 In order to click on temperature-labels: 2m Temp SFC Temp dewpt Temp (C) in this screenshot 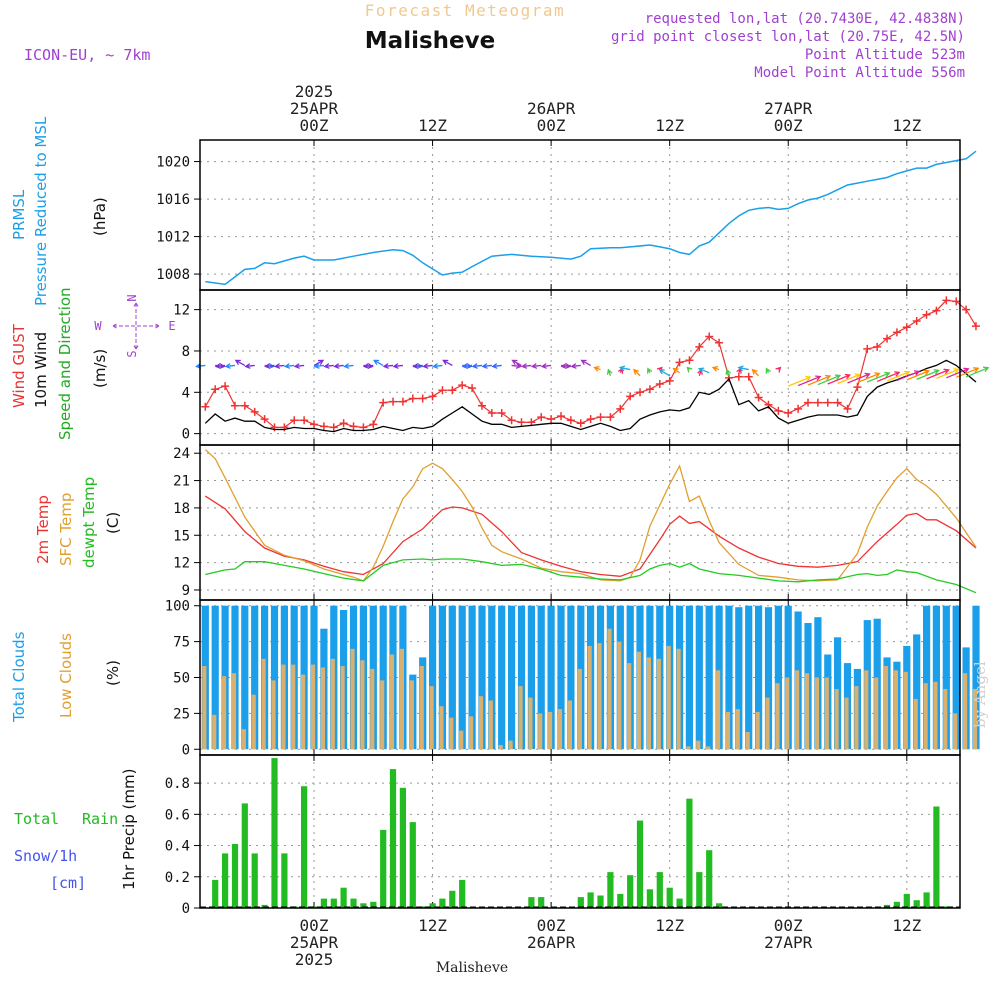, I will do `click(78, 522)`.